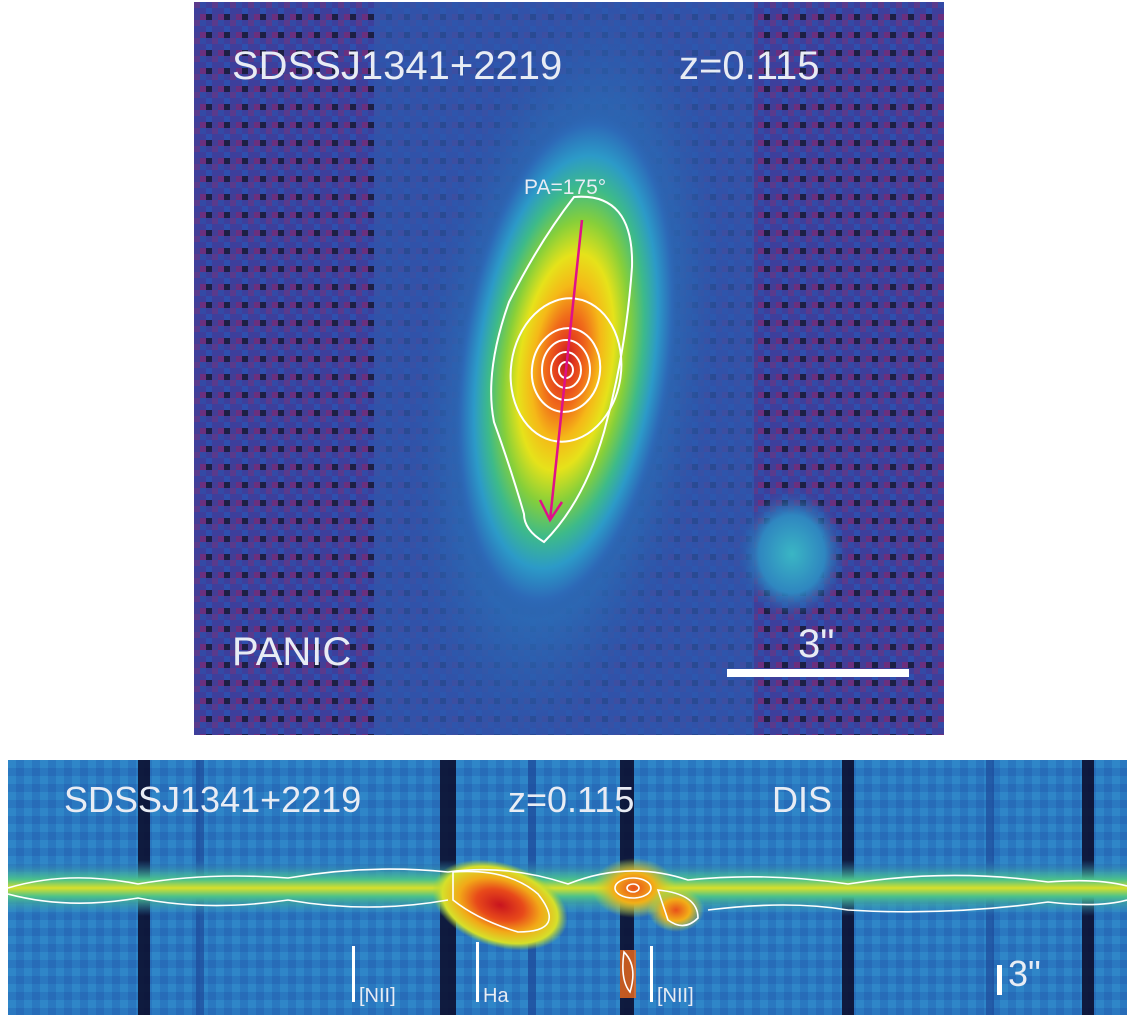  What do you see at coordinates (1024, 973) in the screenshot?
I see `dis-scale-label: 3"` at bounding box center [1024, 973].